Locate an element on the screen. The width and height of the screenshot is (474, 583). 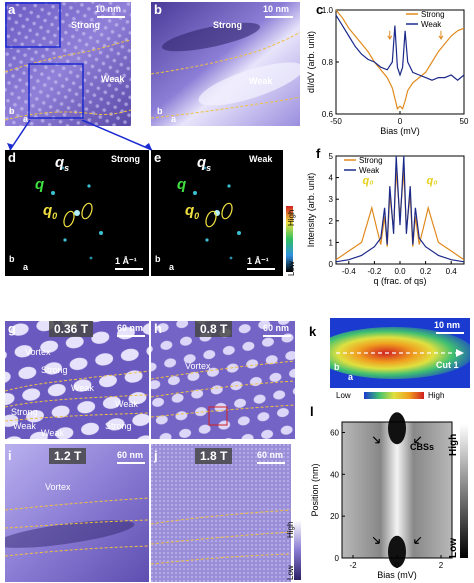
panel-j-vortex-image: 1.8 T j 60 nm is located at coordinates (221, 513).